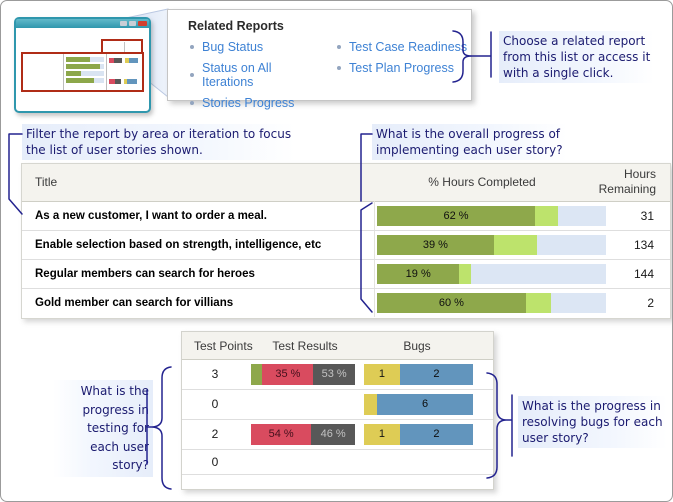  What do you see at coordinates (451, 303) in the screenshot?
I see `bar-segment-complete: 60 %` at bounding box center [451, 303].